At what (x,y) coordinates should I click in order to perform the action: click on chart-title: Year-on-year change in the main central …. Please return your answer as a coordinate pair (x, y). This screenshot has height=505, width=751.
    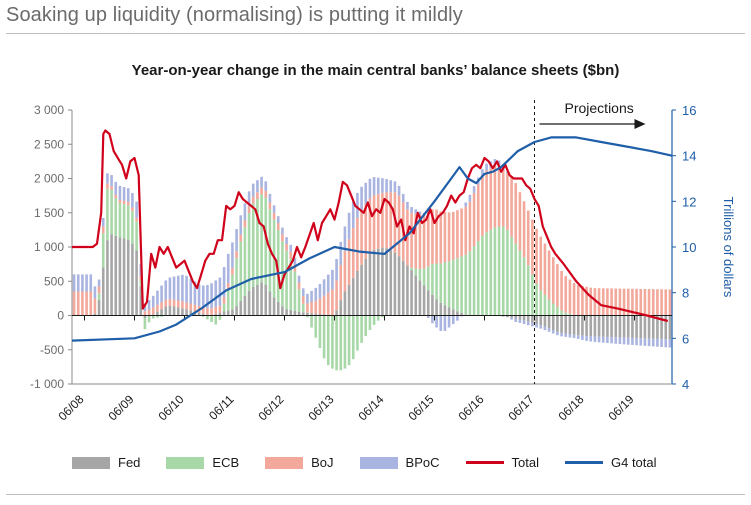
    Looking at the image, I should click on (375, 70).